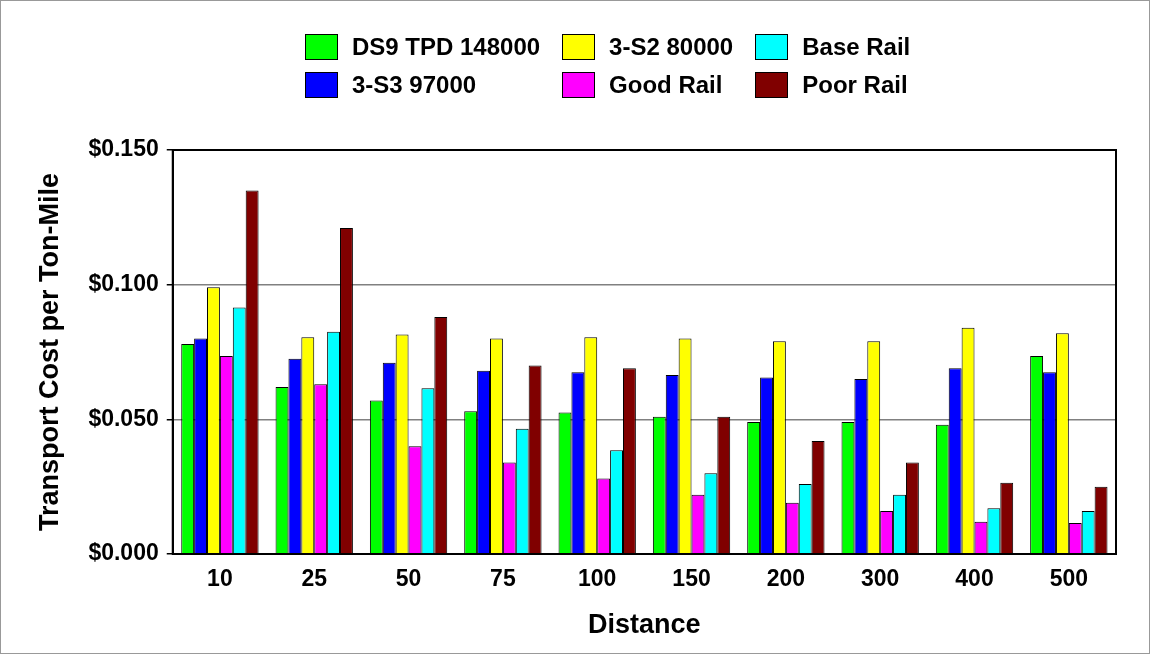  What do you see at coordinates (314, 578) in the screenshot?
I see `x-tick-label: 25` at bounding box center [314, 578].